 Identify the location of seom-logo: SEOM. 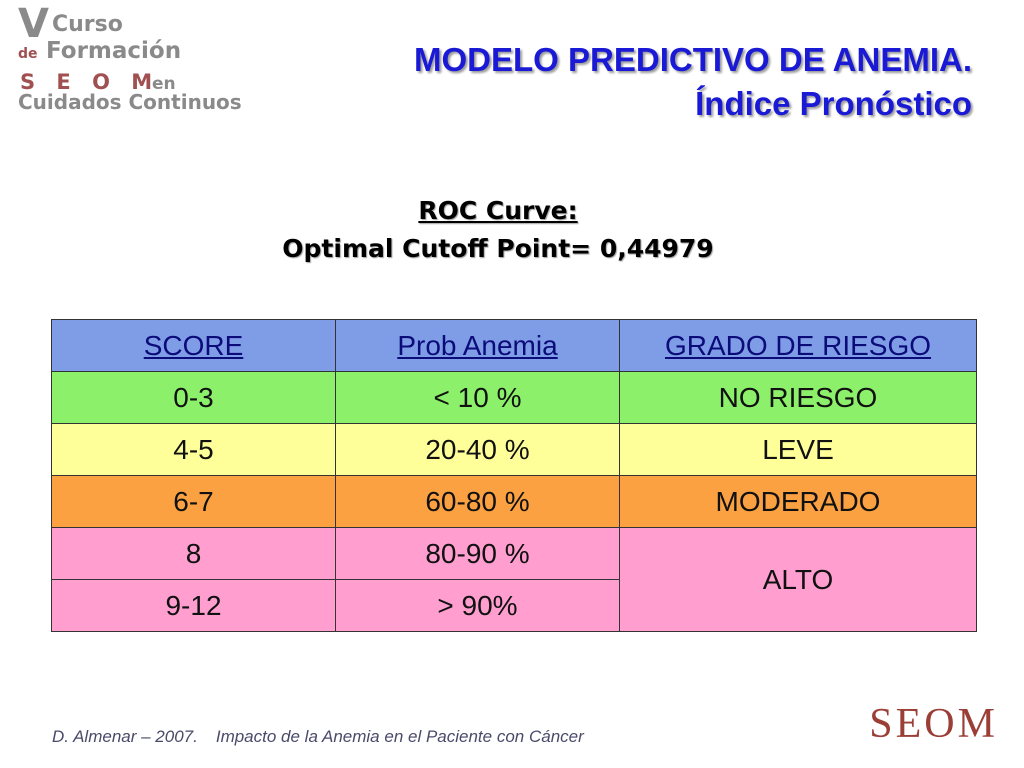
(933, 724).